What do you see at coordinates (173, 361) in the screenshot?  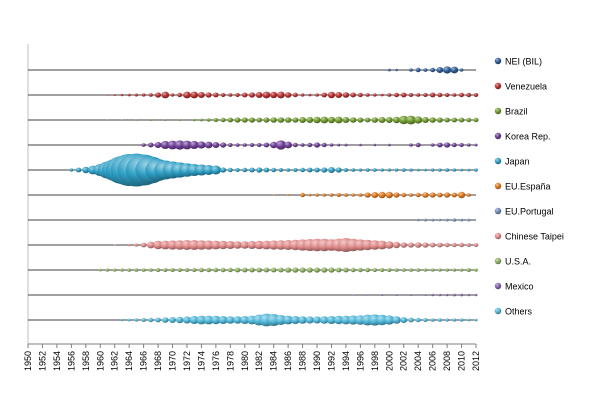 I see `x-tick-label: 1970` at bounding box center [173, 361].